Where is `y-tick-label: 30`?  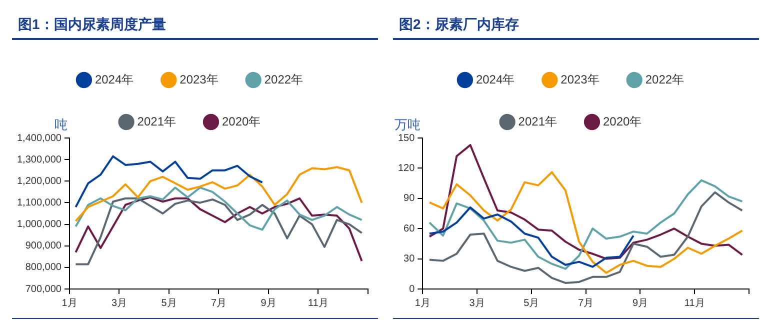 y-tick-label: 30 is located at coordinates (410, 259).